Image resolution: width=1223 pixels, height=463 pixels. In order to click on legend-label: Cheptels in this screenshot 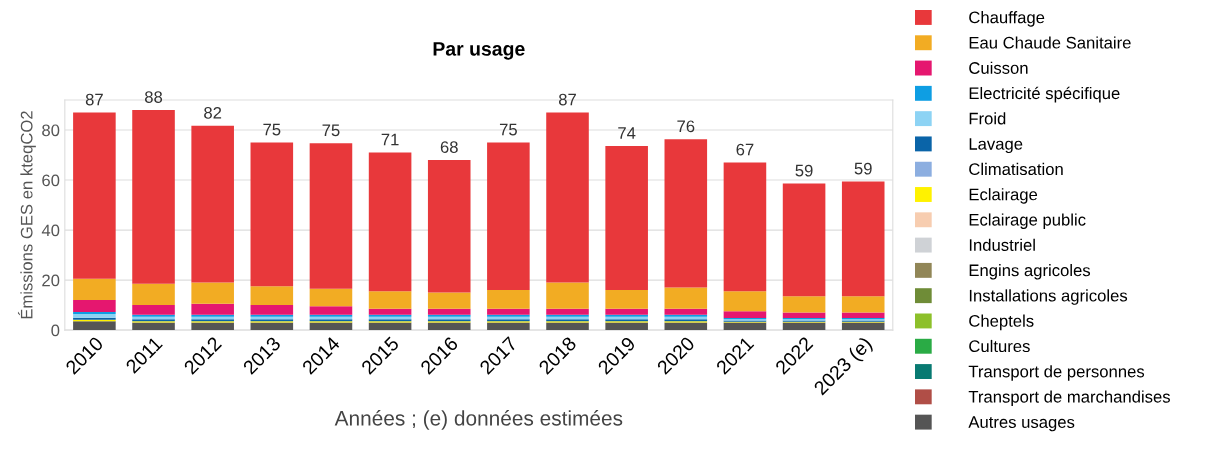, I will do `click(1001, 322)`.